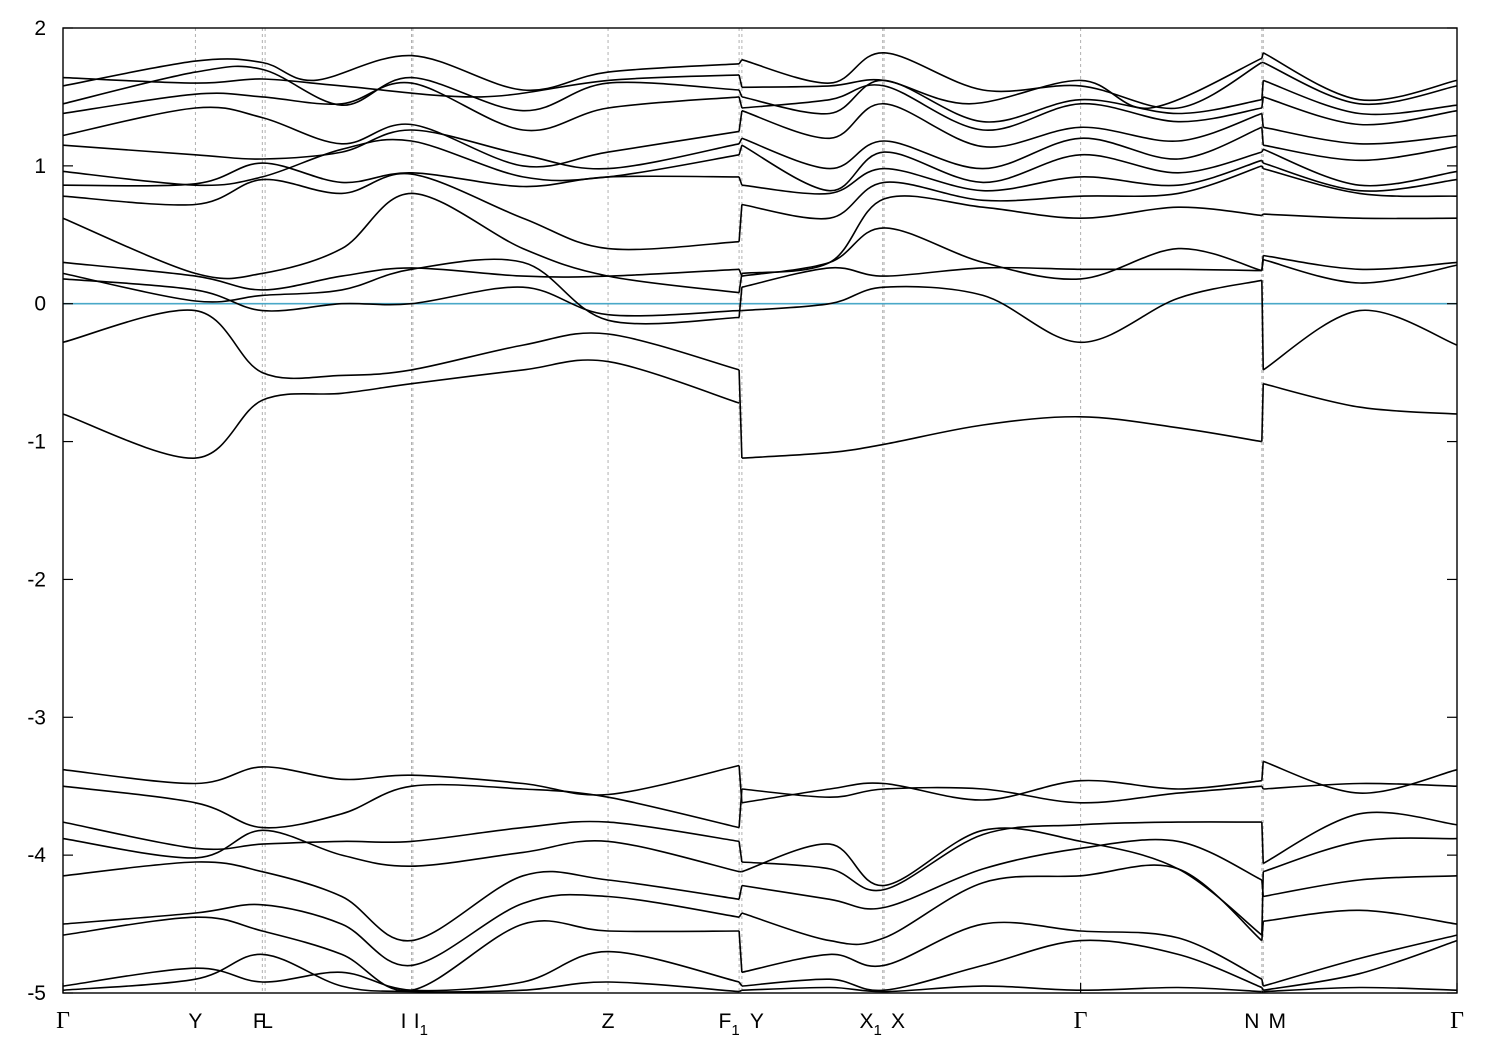 The width and height of the screenshot is (1500, 1050). What do you see at coordinates (1263, 325) in the screenshot?
I see `band-13-jump` at bounding box center [1263, 325].